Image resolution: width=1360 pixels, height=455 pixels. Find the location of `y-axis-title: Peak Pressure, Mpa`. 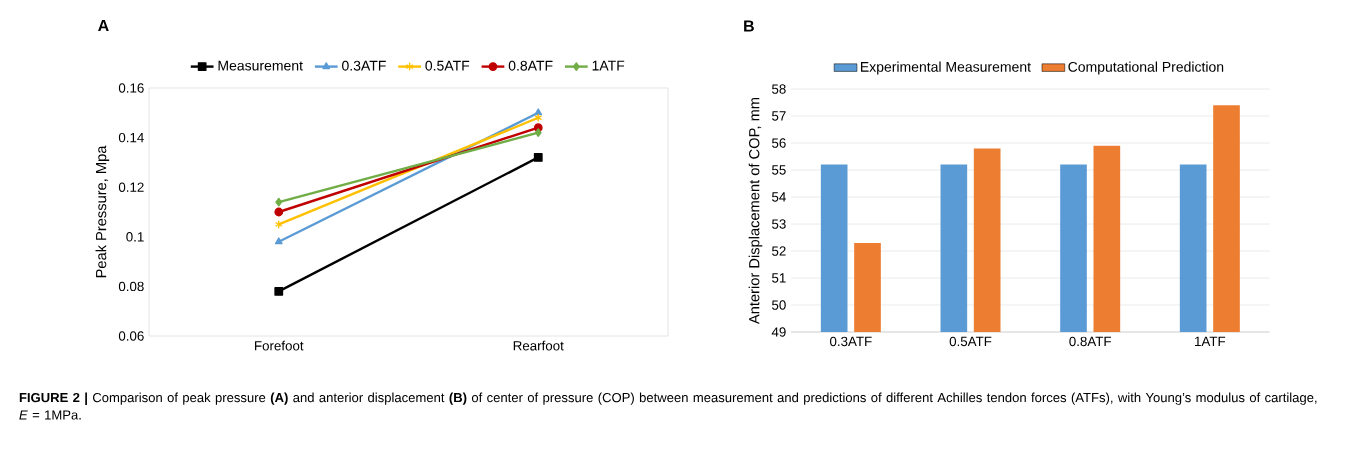

y-axis-title: Peak Pressure, Mpa is located at coordinates (102, 211).